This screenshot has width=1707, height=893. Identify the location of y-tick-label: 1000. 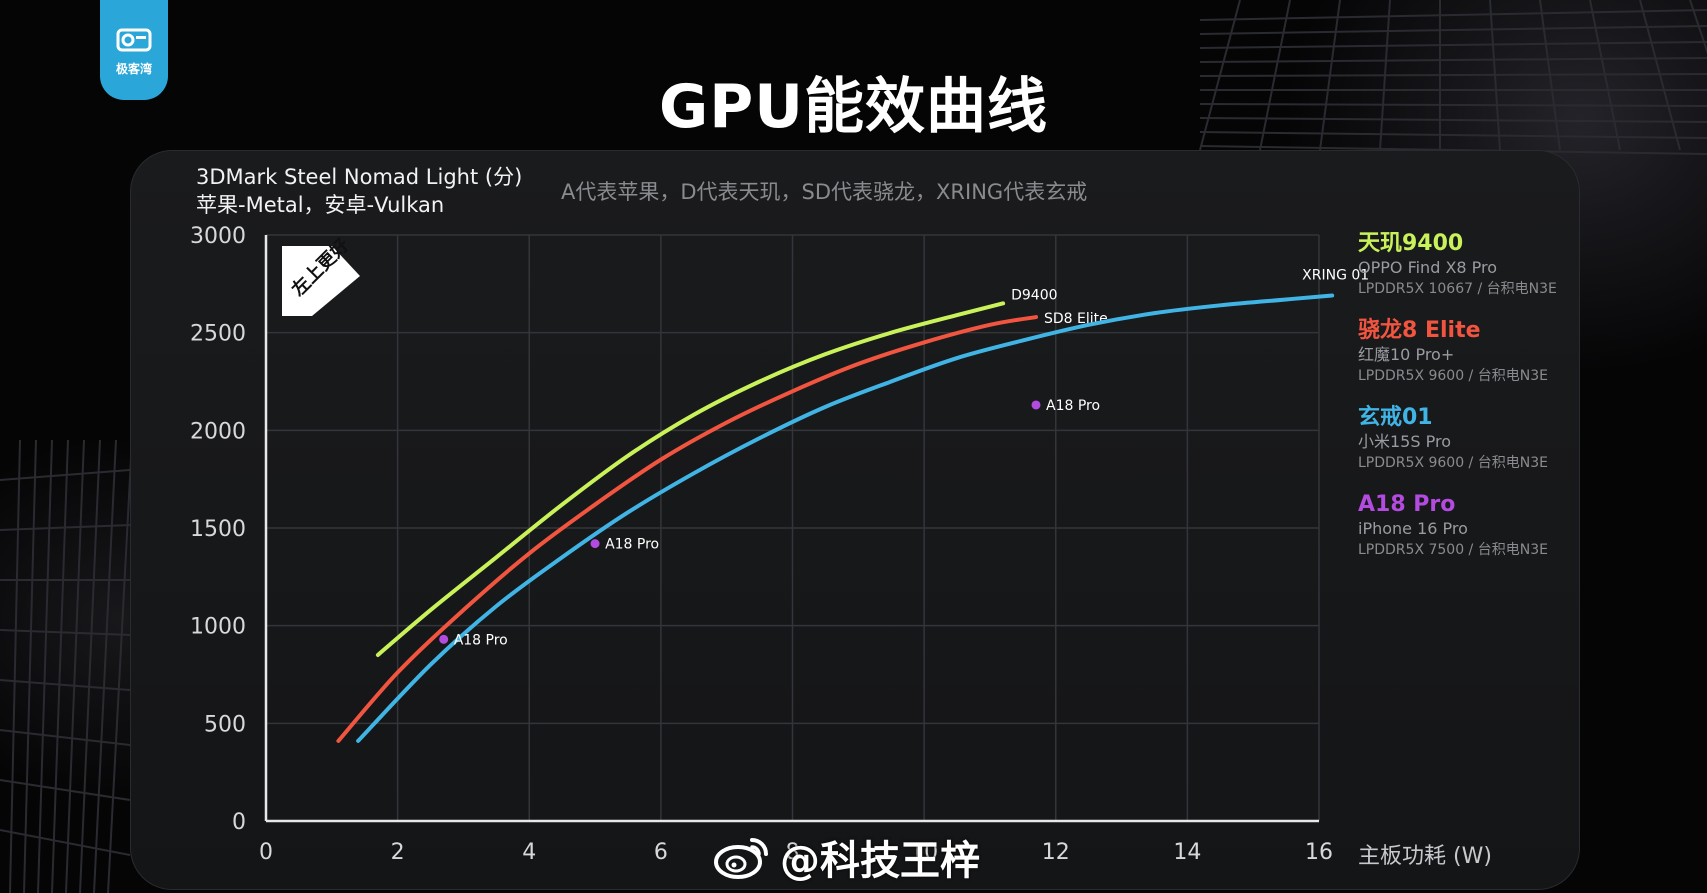
(218, 627).